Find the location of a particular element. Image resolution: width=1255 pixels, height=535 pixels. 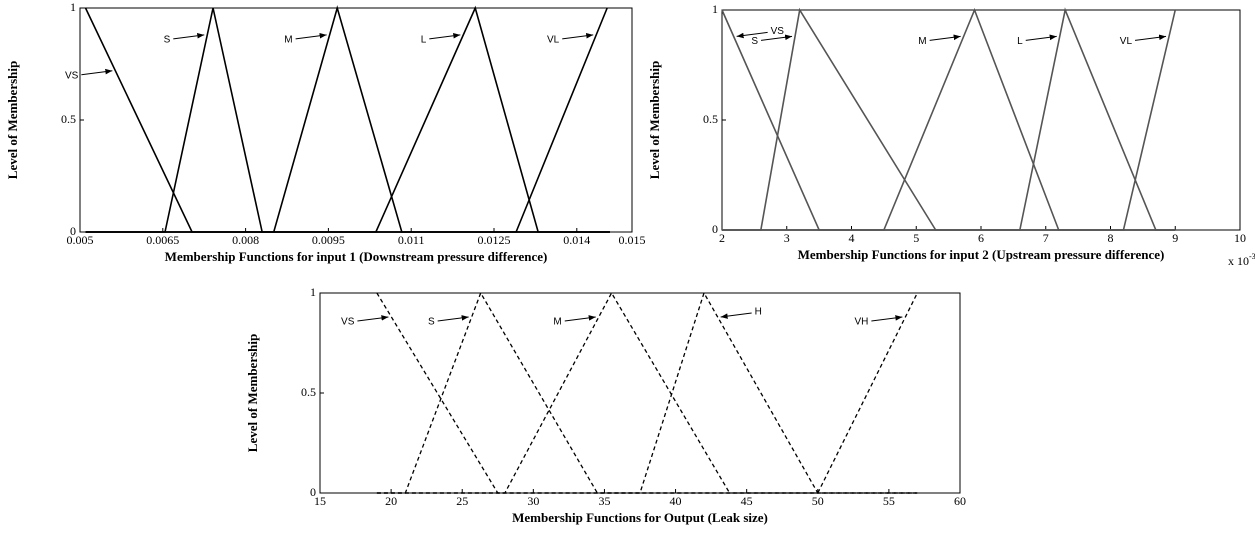

x-tick-label: 30 is located at coordinates (533, 501).